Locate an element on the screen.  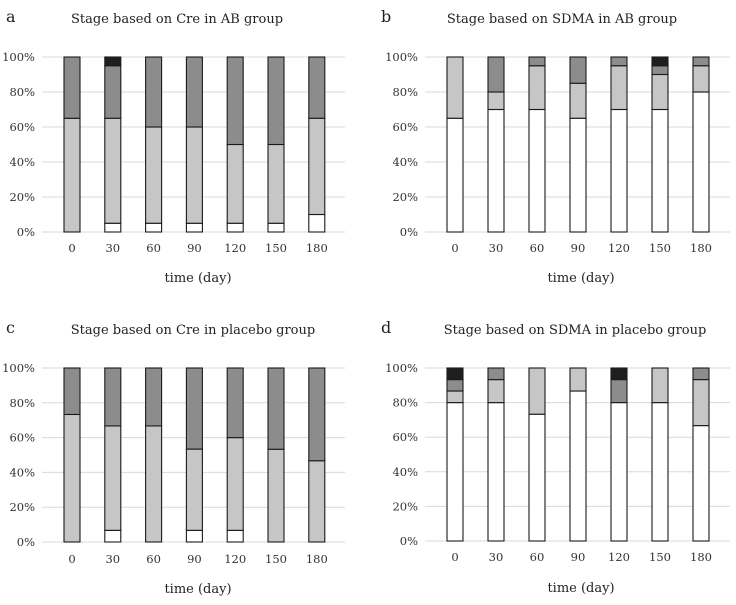
panel-label-d: d is located at coordinates (386, 327).